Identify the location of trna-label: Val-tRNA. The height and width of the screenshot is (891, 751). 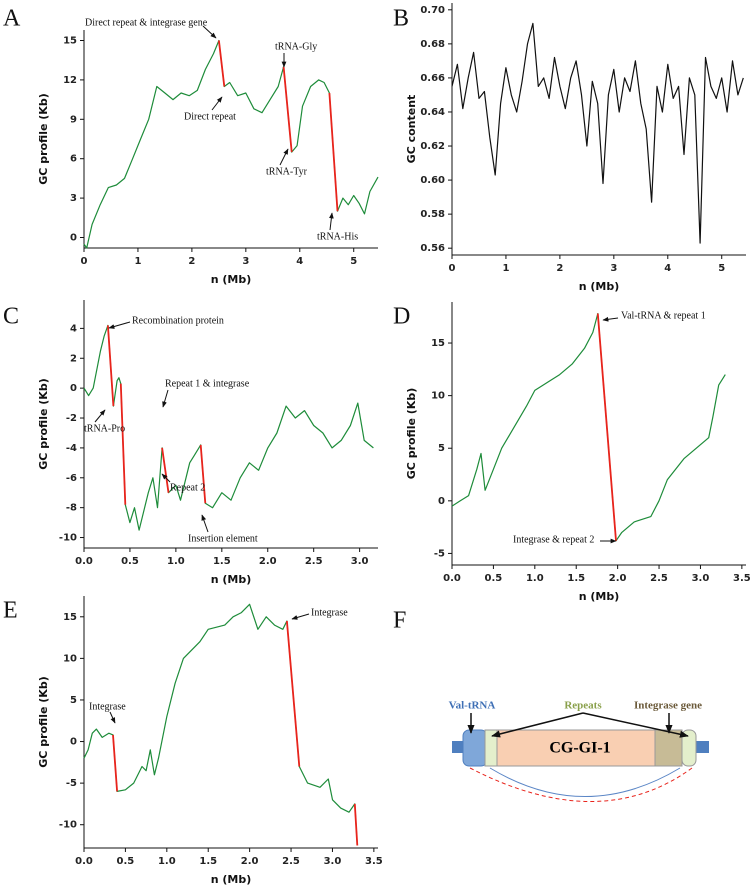
(472, 706).